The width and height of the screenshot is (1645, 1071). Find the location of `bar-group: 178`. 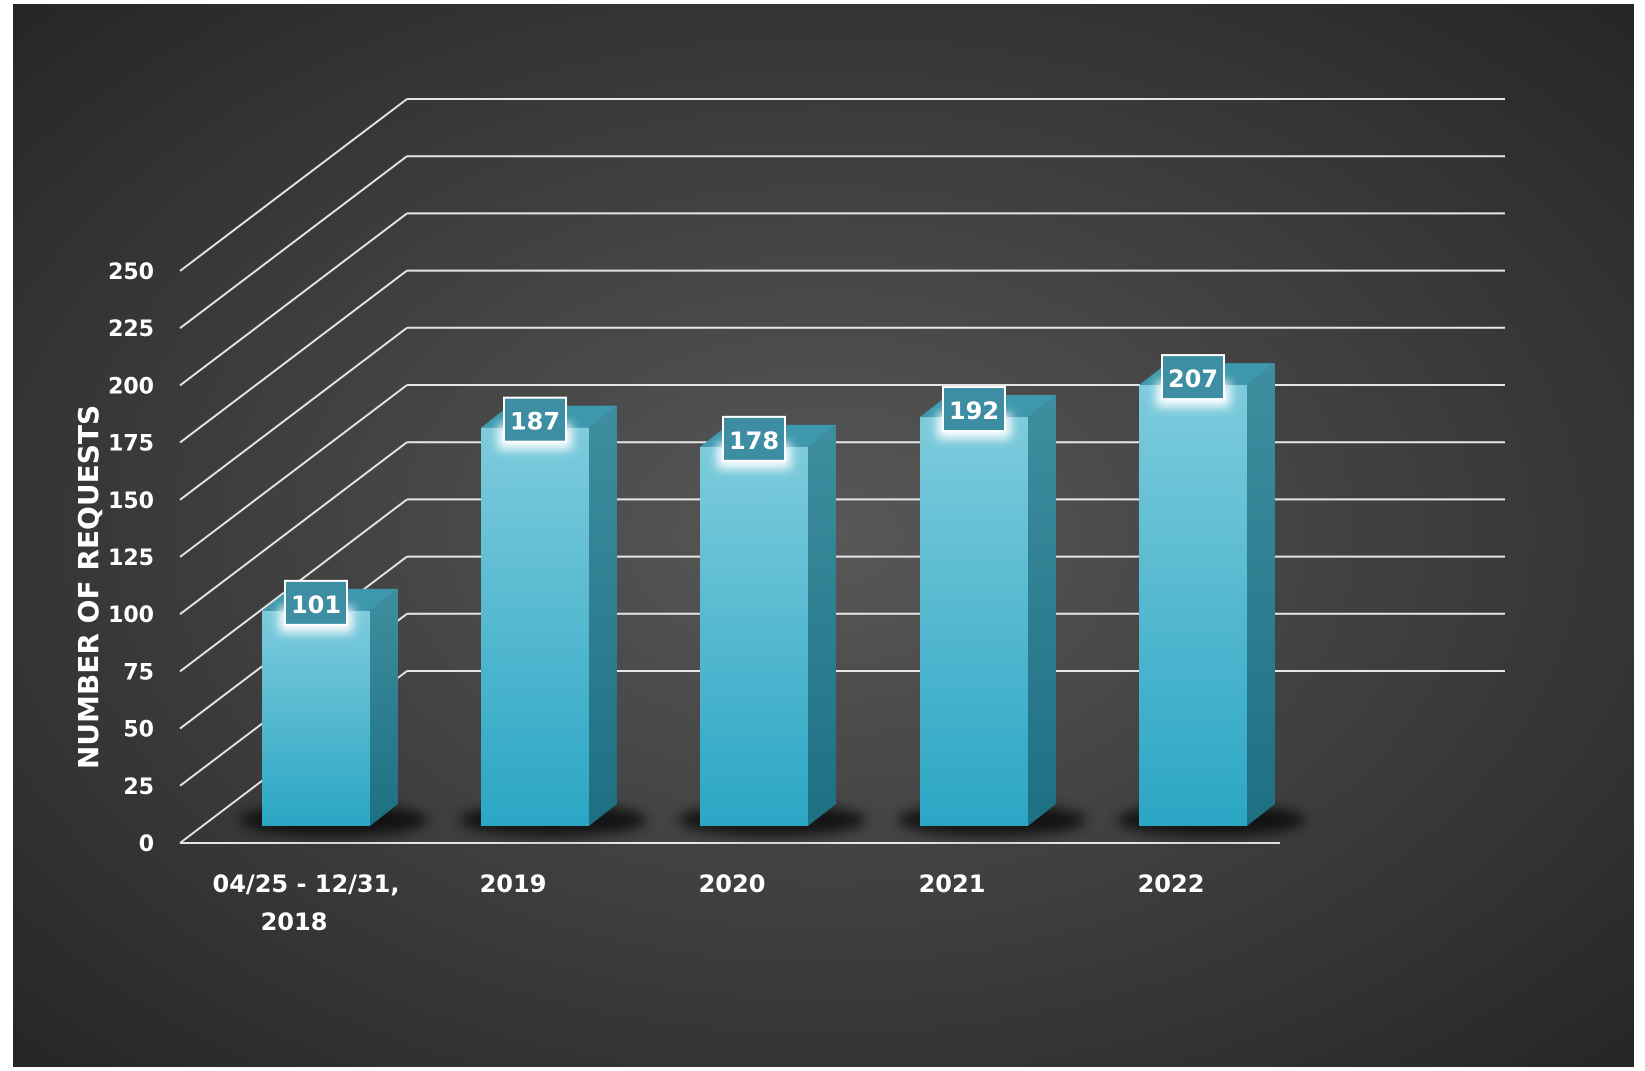

bar-group: 178 is located at coordinates (772, 625).